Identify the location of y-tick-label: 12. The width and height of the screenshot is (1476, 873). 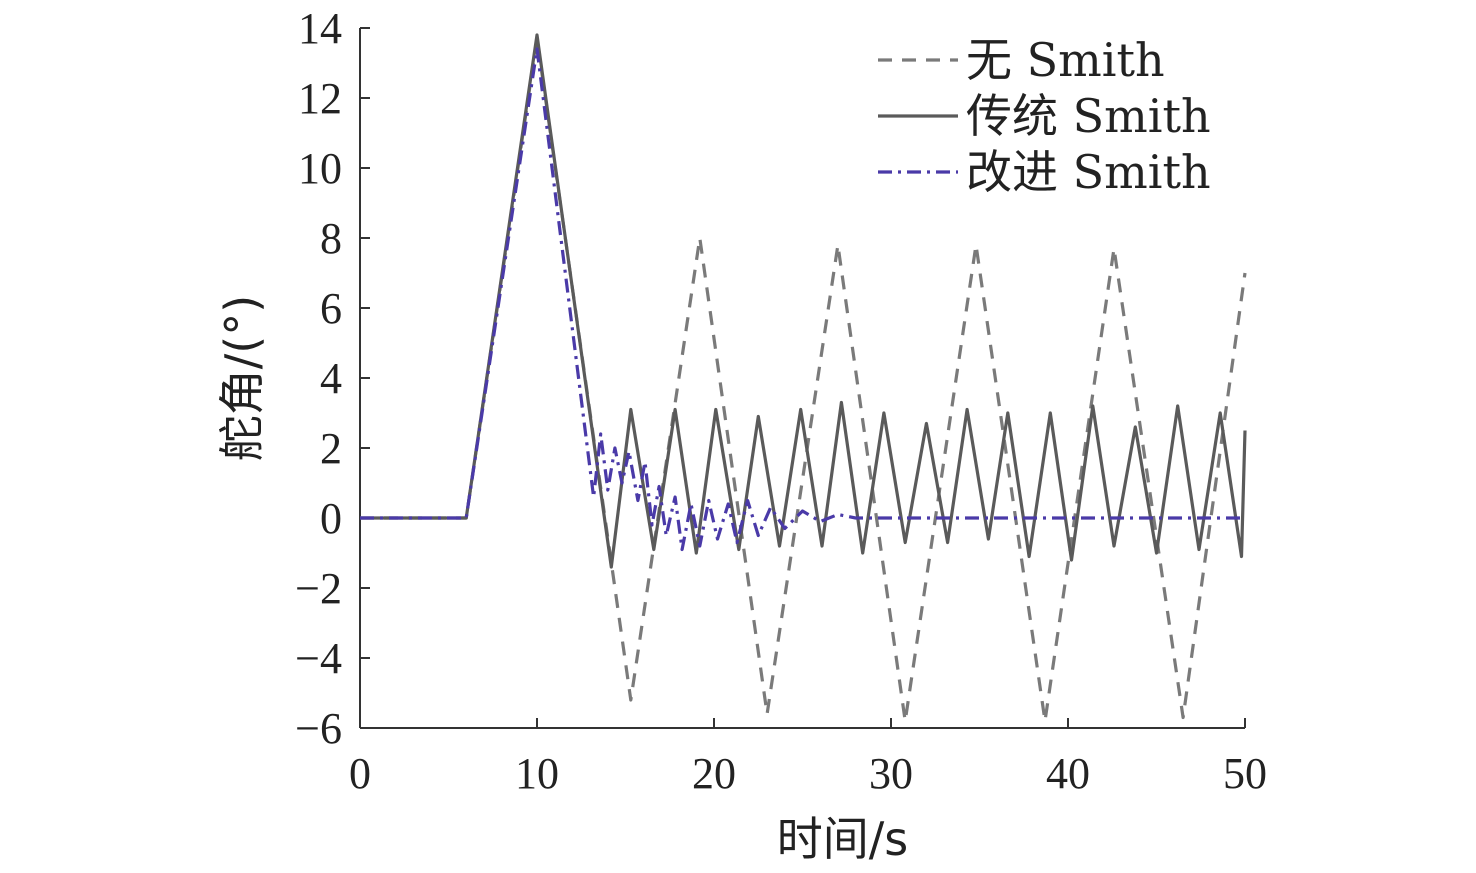
(320, 98).